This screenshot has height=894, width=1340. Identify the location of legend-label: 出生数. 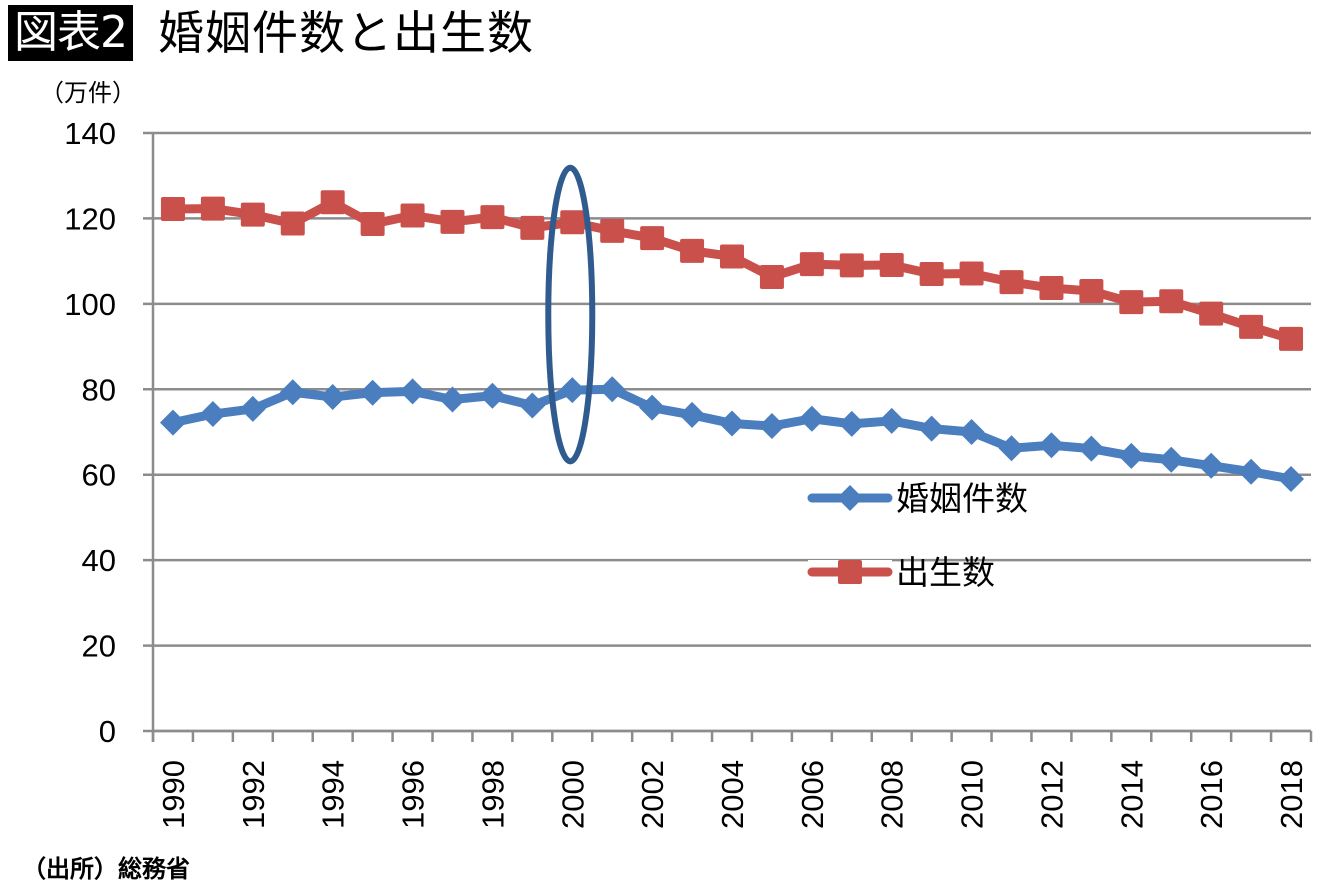
(945, 572).